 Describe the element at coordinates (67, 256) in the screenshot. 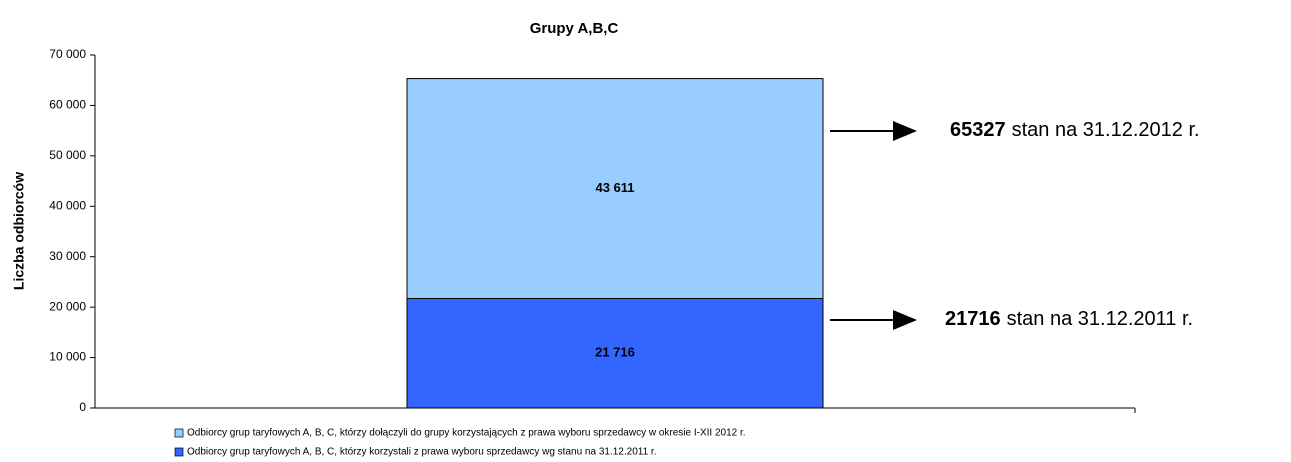

I see `y-tick-label: 30 000` at that location.